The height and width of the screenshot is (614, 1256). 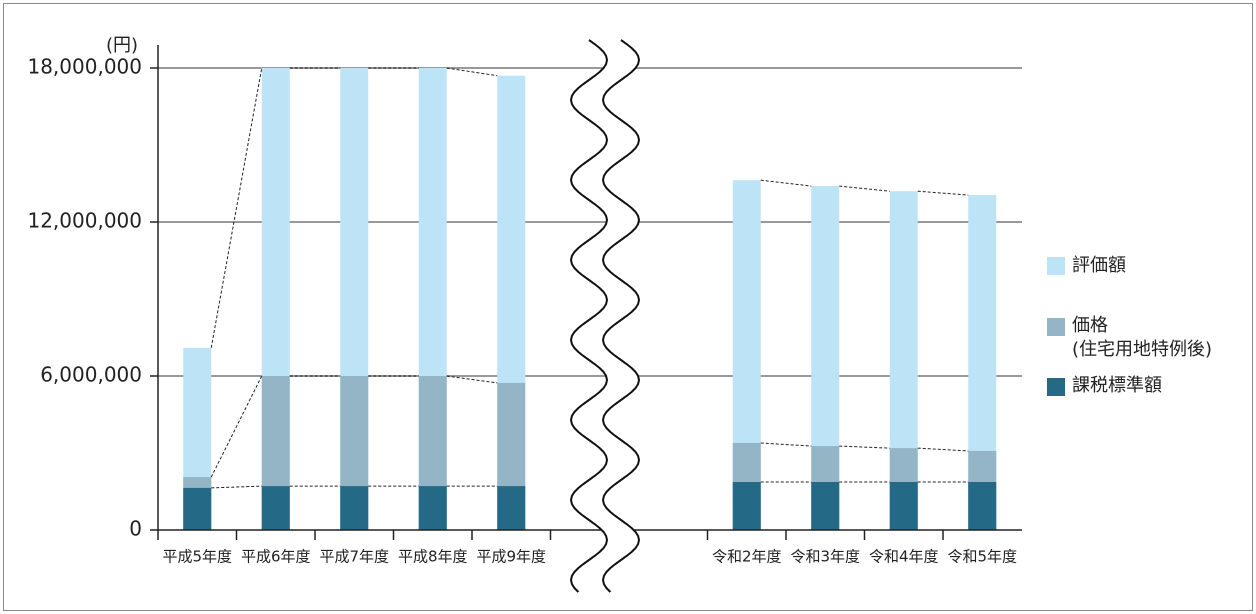 I want to click on legend-label: 評価額, so click(x=1099, y=265).